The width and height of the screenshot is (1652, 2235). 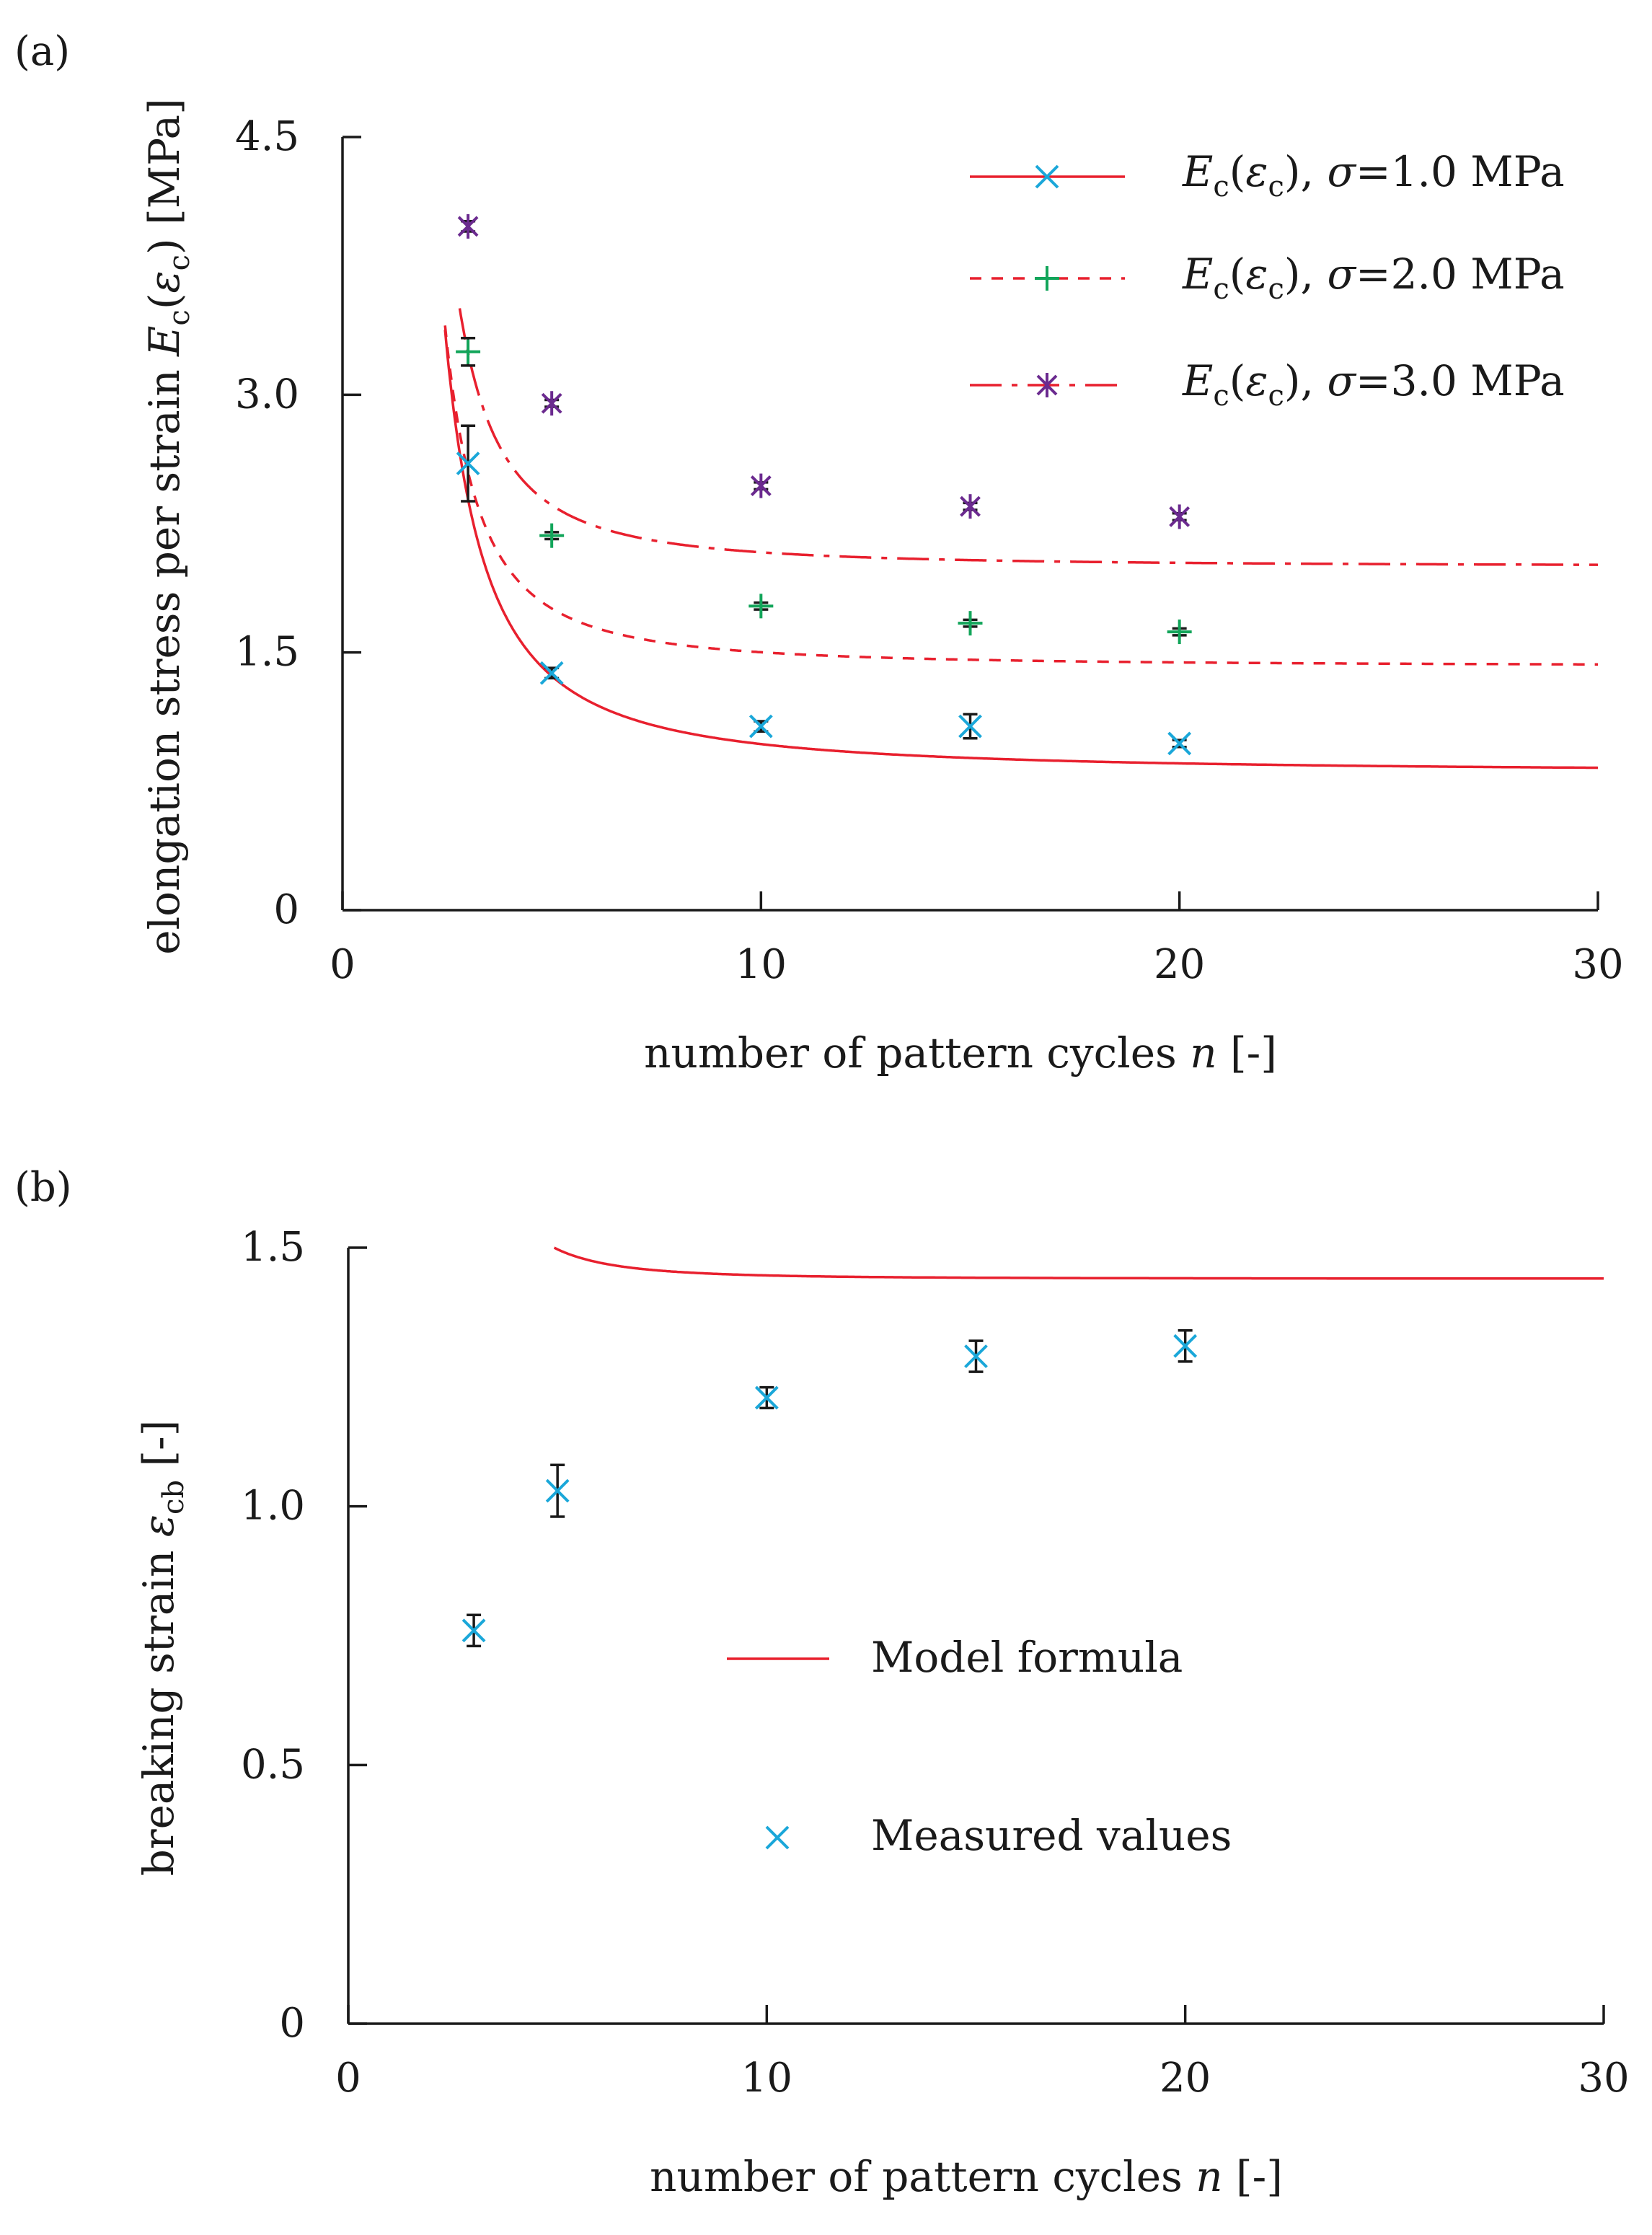 I want to click on legend-entry-measured-values: Measured values, so click(x=998, y=1835).